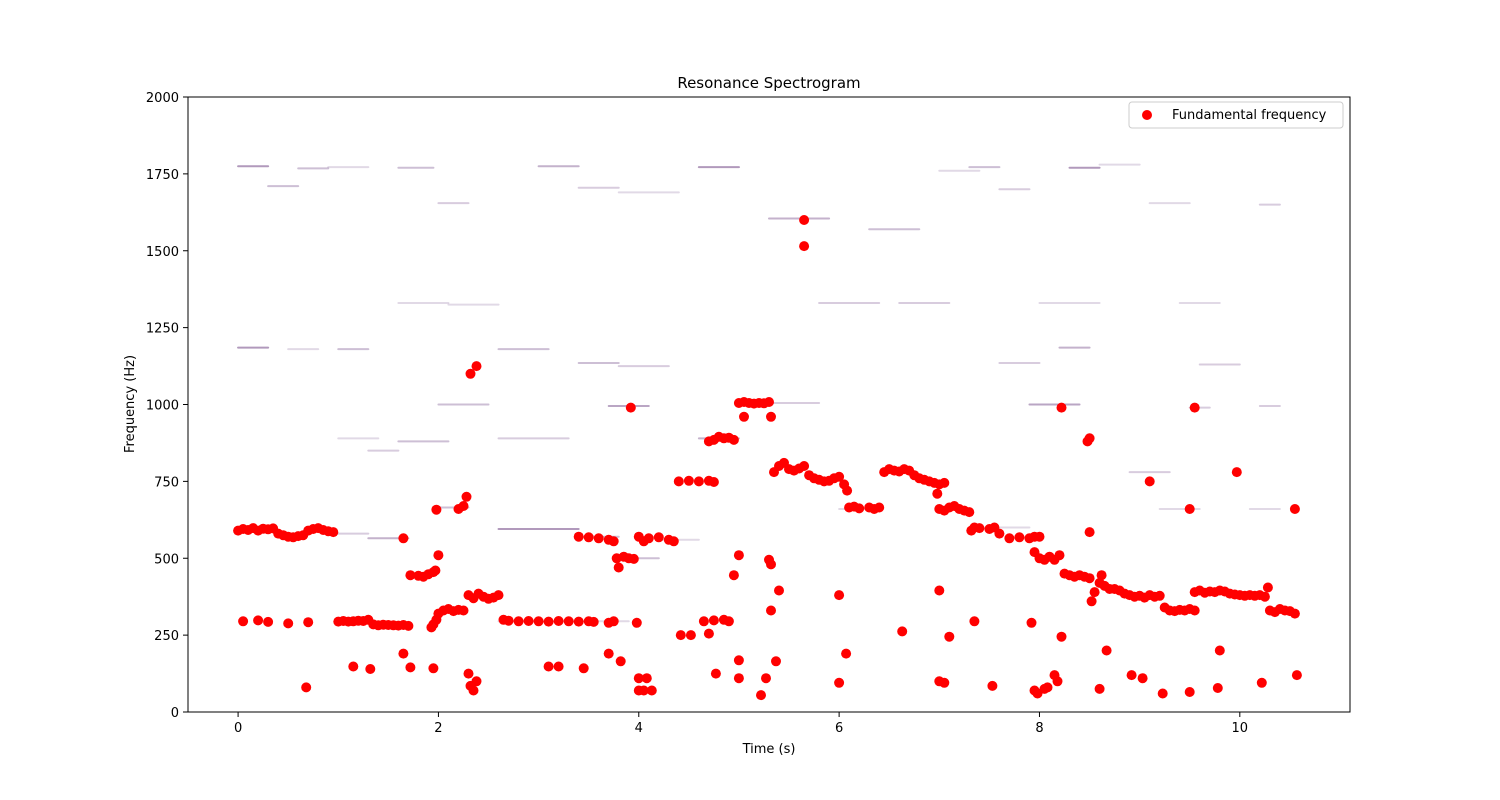  What do you see at coordinates (1147, 115) in the screenshot?
I see `legend-marker` at bounding box center [1147, 115].